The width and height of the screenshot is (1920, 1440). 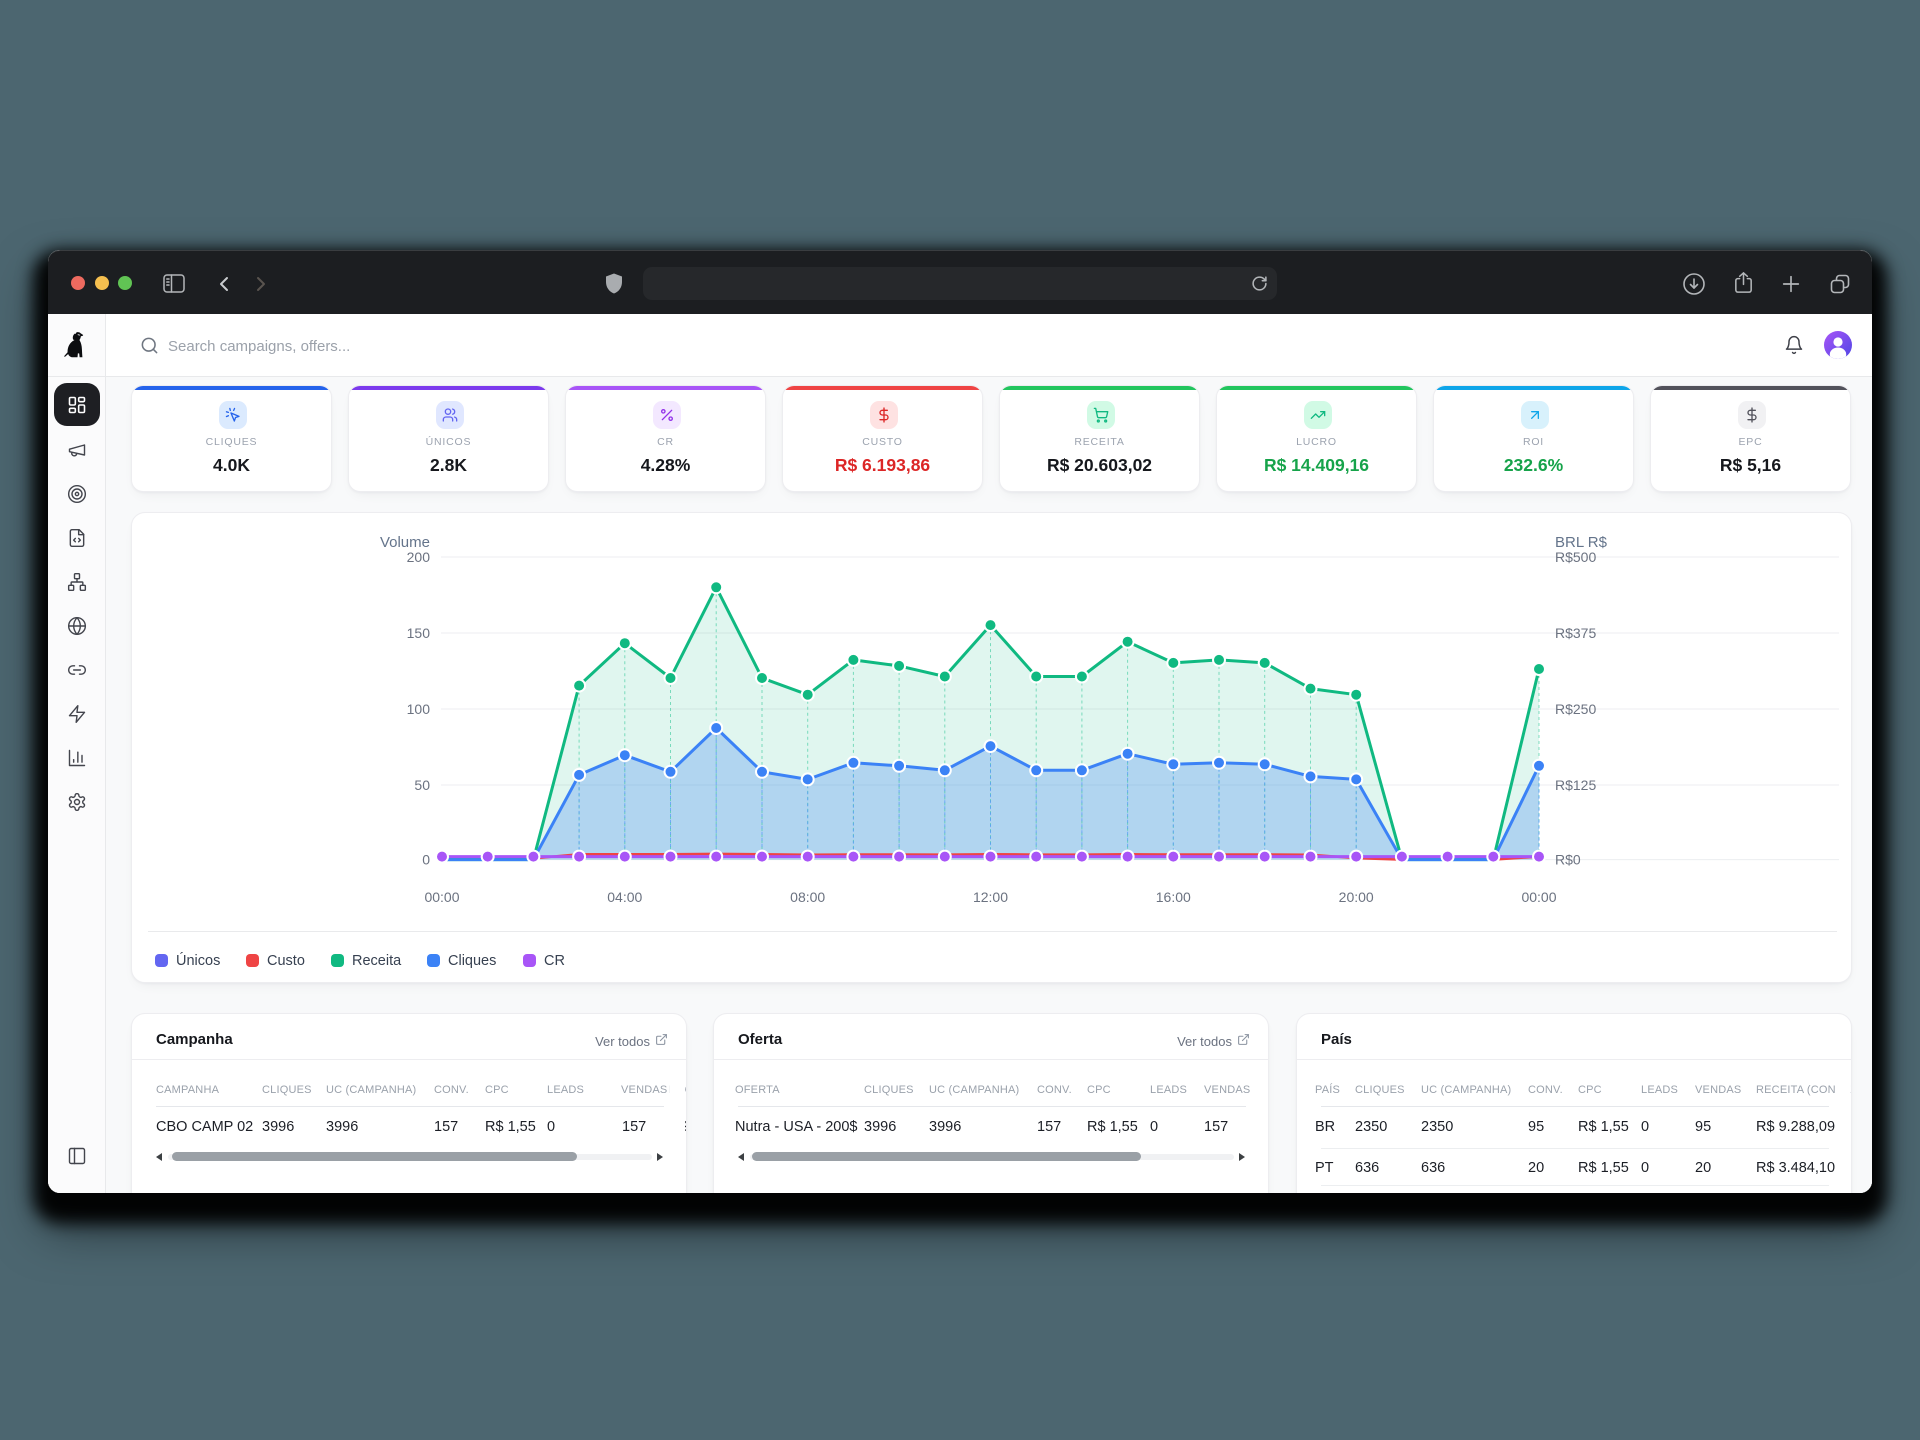 I want to click on svg-text: 150, so click(x=419, y=633).